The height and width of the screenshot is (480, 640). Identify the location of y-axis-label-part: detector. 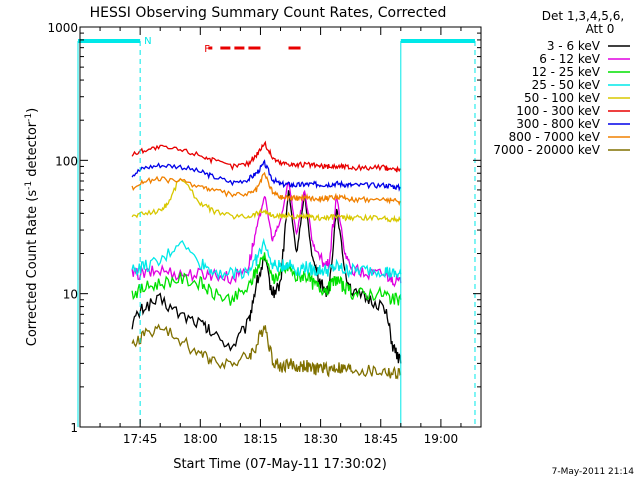
(32, 151).